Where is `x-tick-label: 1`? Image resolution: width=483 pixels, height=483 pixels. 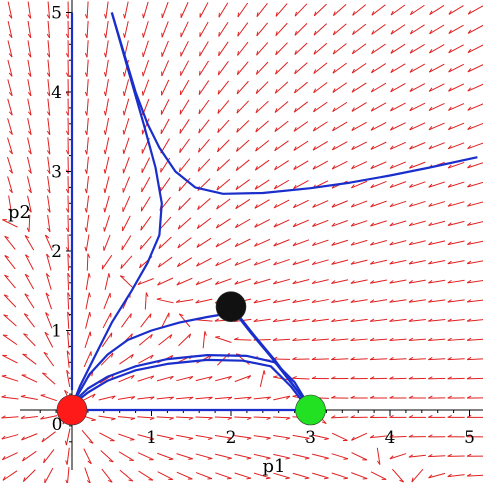
x-tick-label: 1 is located at coordinates (151, 438).